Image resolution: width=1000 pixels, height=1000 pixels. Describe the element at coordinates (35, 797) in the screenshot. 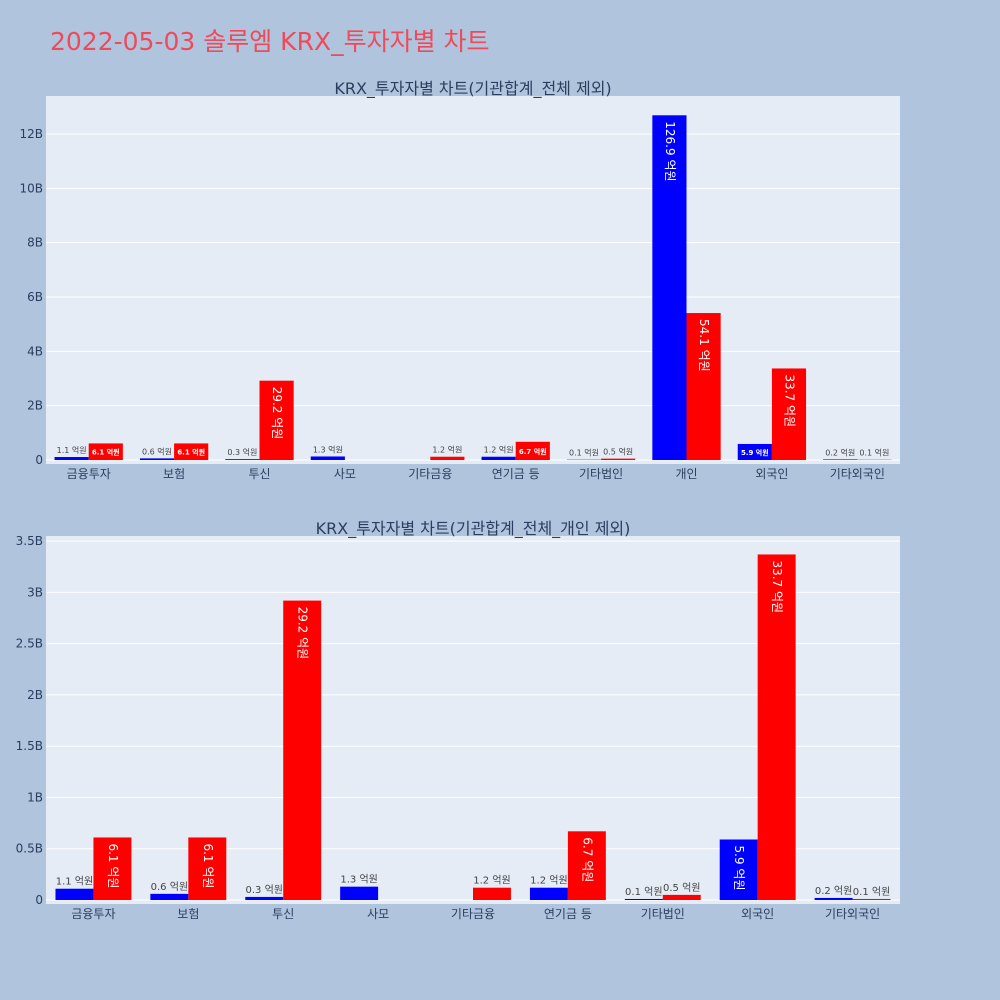

I see `y-tick-label: 1B` at that location.